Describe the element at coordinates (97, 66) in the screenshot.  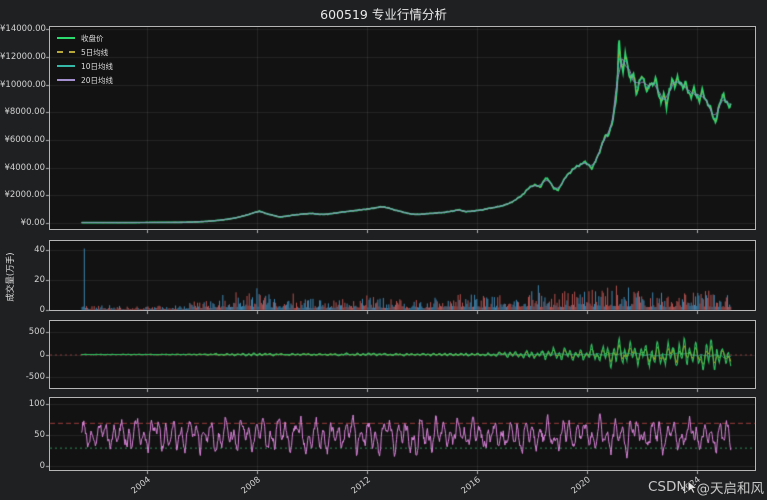
I see `legend-label: 10日均线` at that location.